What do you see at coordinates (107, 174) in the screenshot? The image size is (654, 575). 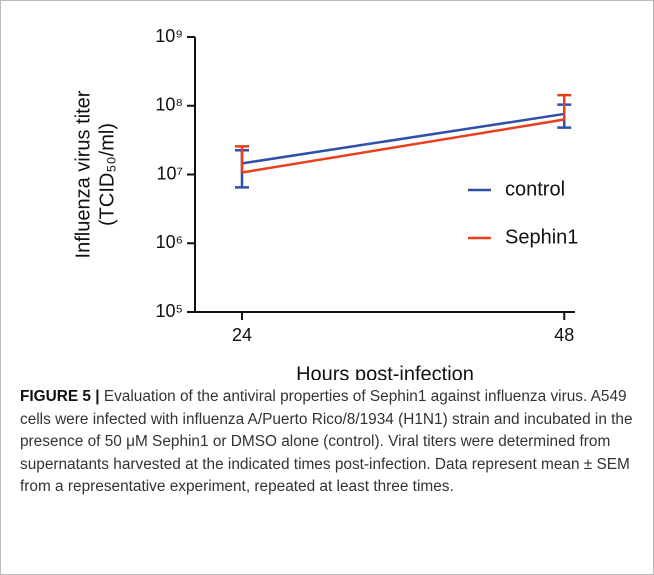 I see `y-axis-label: (TCID₅₀/ml)` at bounding box center [107, 174].